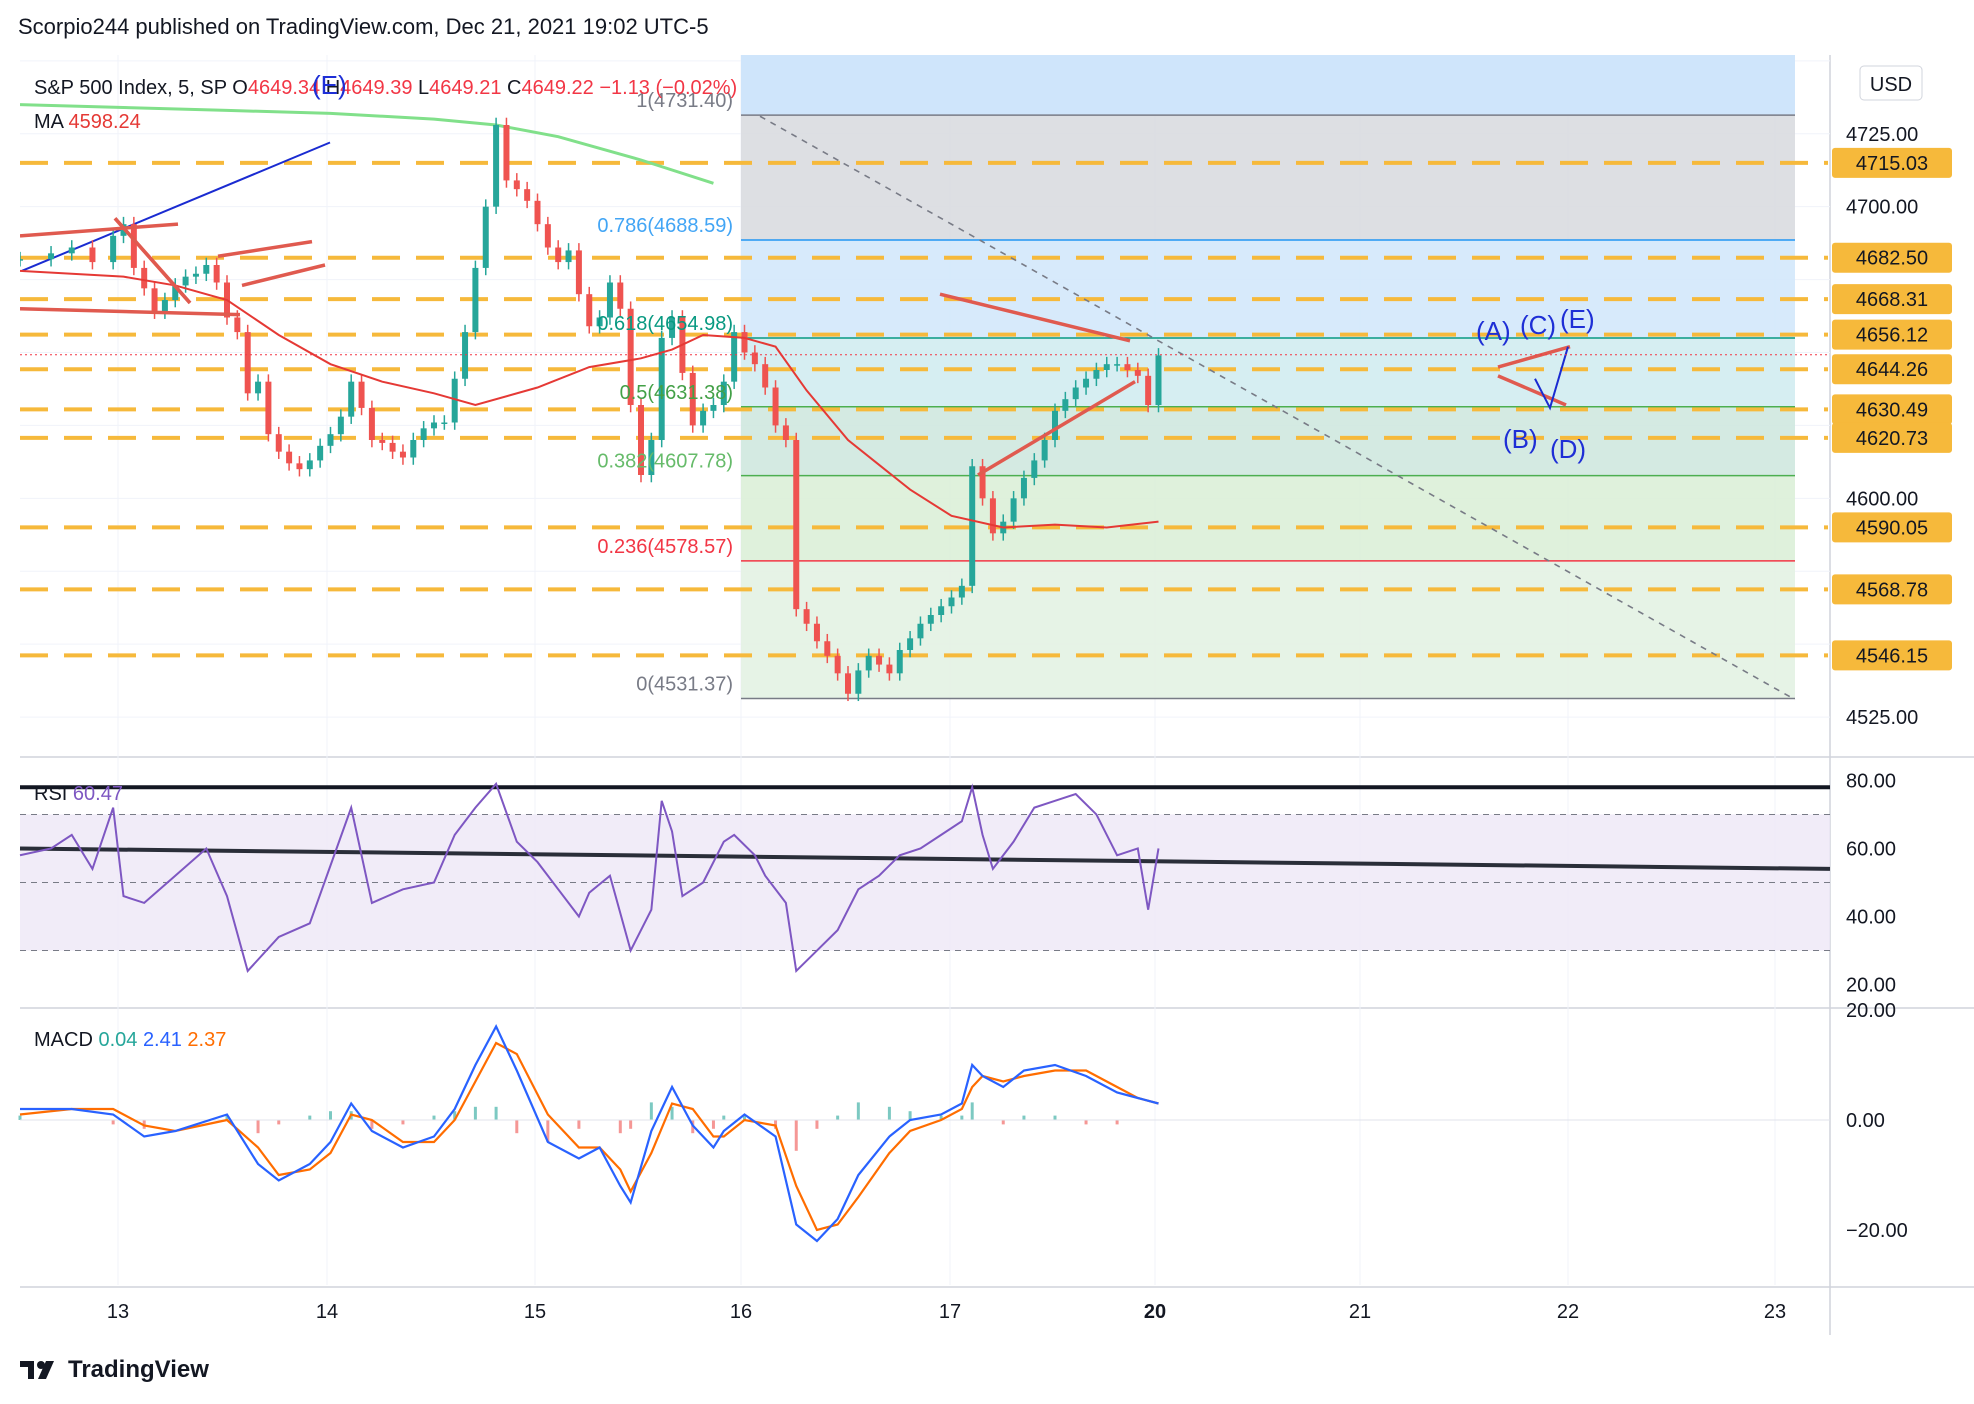 This screenshot has height=1404, width=1974. Describe the element at coordinates (138, 1369) in the screenshot. I see `tradingview-brand-text: TradingView` at that location.